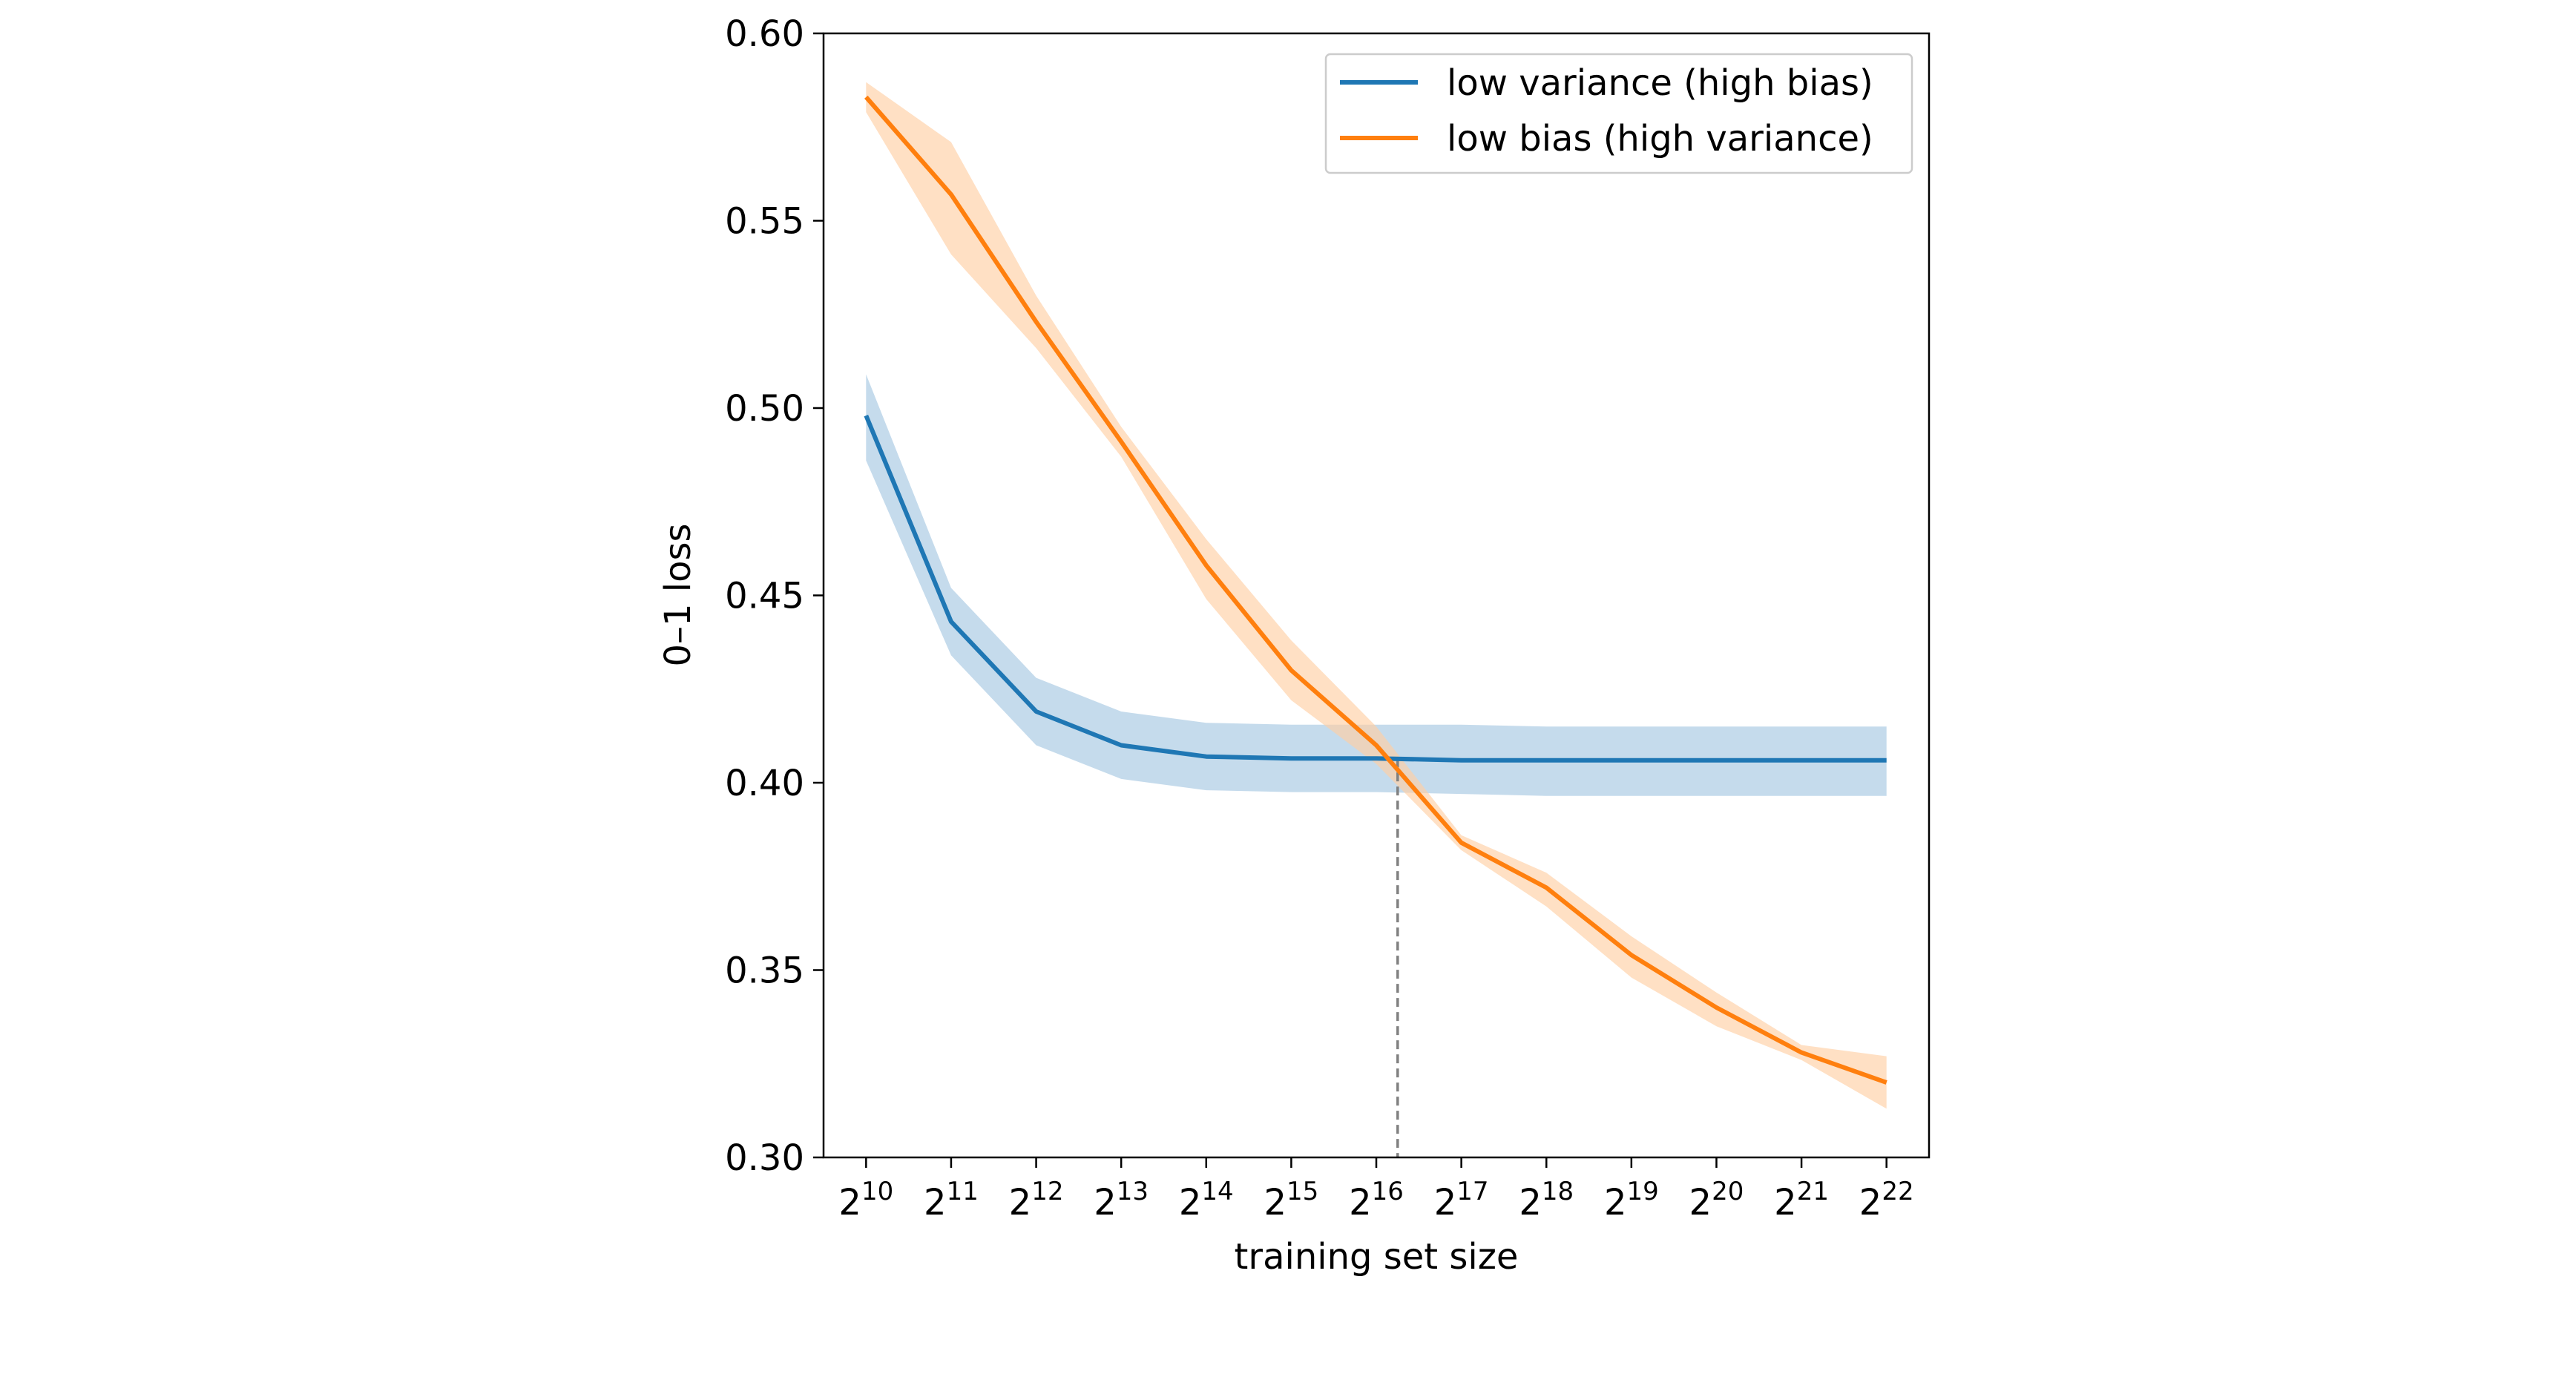 The image size is (2576, 1380). I want to click on band-low-variance-high-bias, so click(1376, 585).